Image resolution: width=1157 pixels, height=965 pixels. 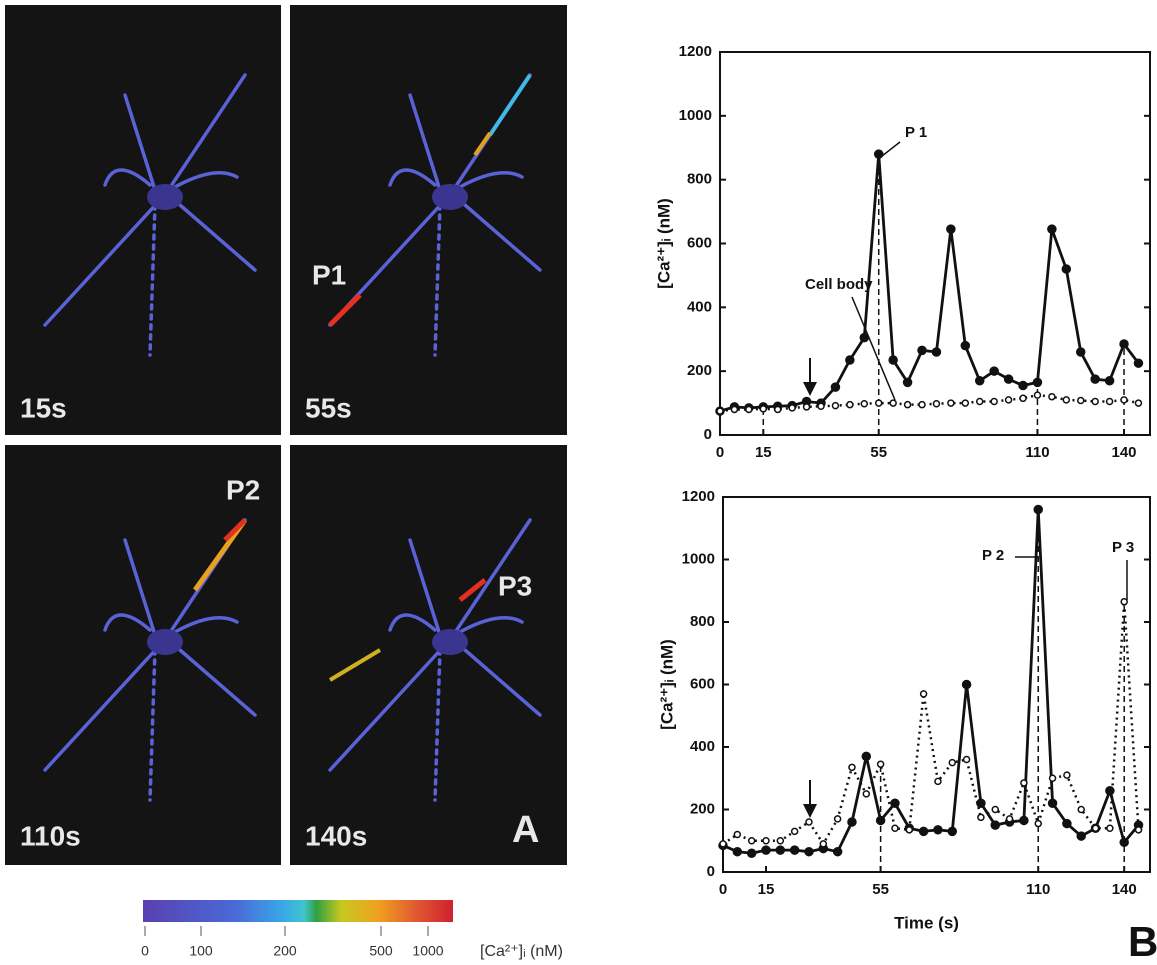 What do you see at coordinates (427, 951) in the screenshot?
I see `colorbar-tick-label: 1000` at bounding box center [427, 951].